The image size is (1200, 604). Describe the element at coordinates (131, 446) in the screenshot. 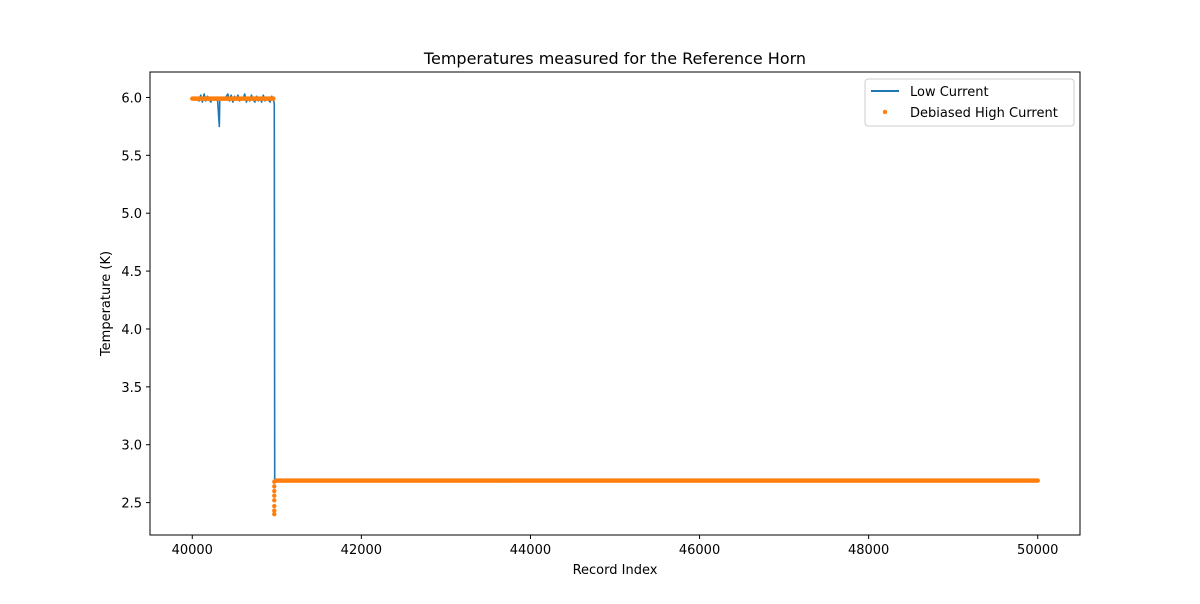

I see `y-tick-label: 3.0` at that location.